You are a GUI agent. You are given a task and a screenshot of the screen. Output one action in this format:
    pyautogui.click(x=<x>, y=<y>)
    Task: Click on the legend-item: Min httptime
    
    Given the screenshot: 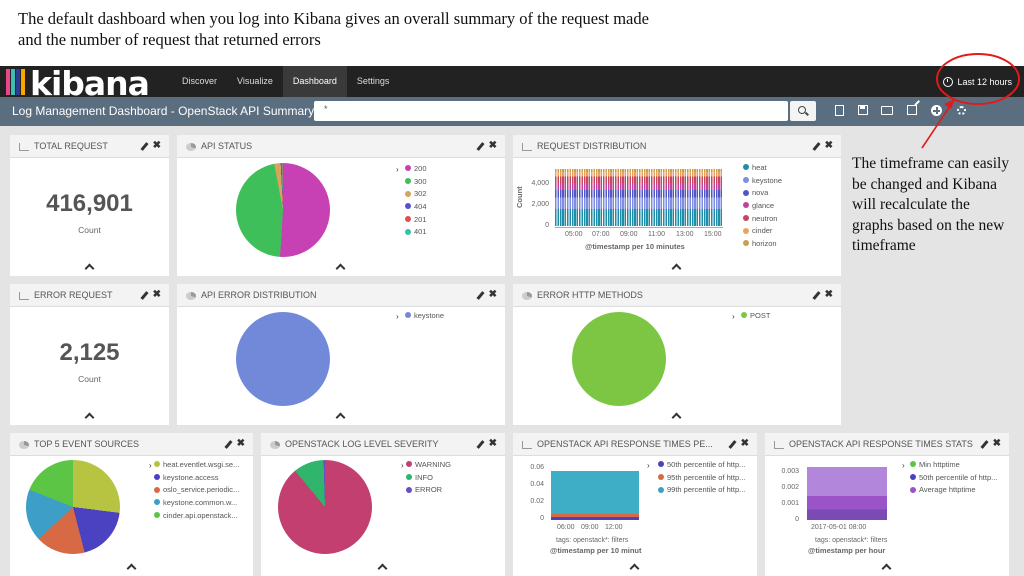 What is the action you would take?
    pyautogui.click(x=953, y=464)
    